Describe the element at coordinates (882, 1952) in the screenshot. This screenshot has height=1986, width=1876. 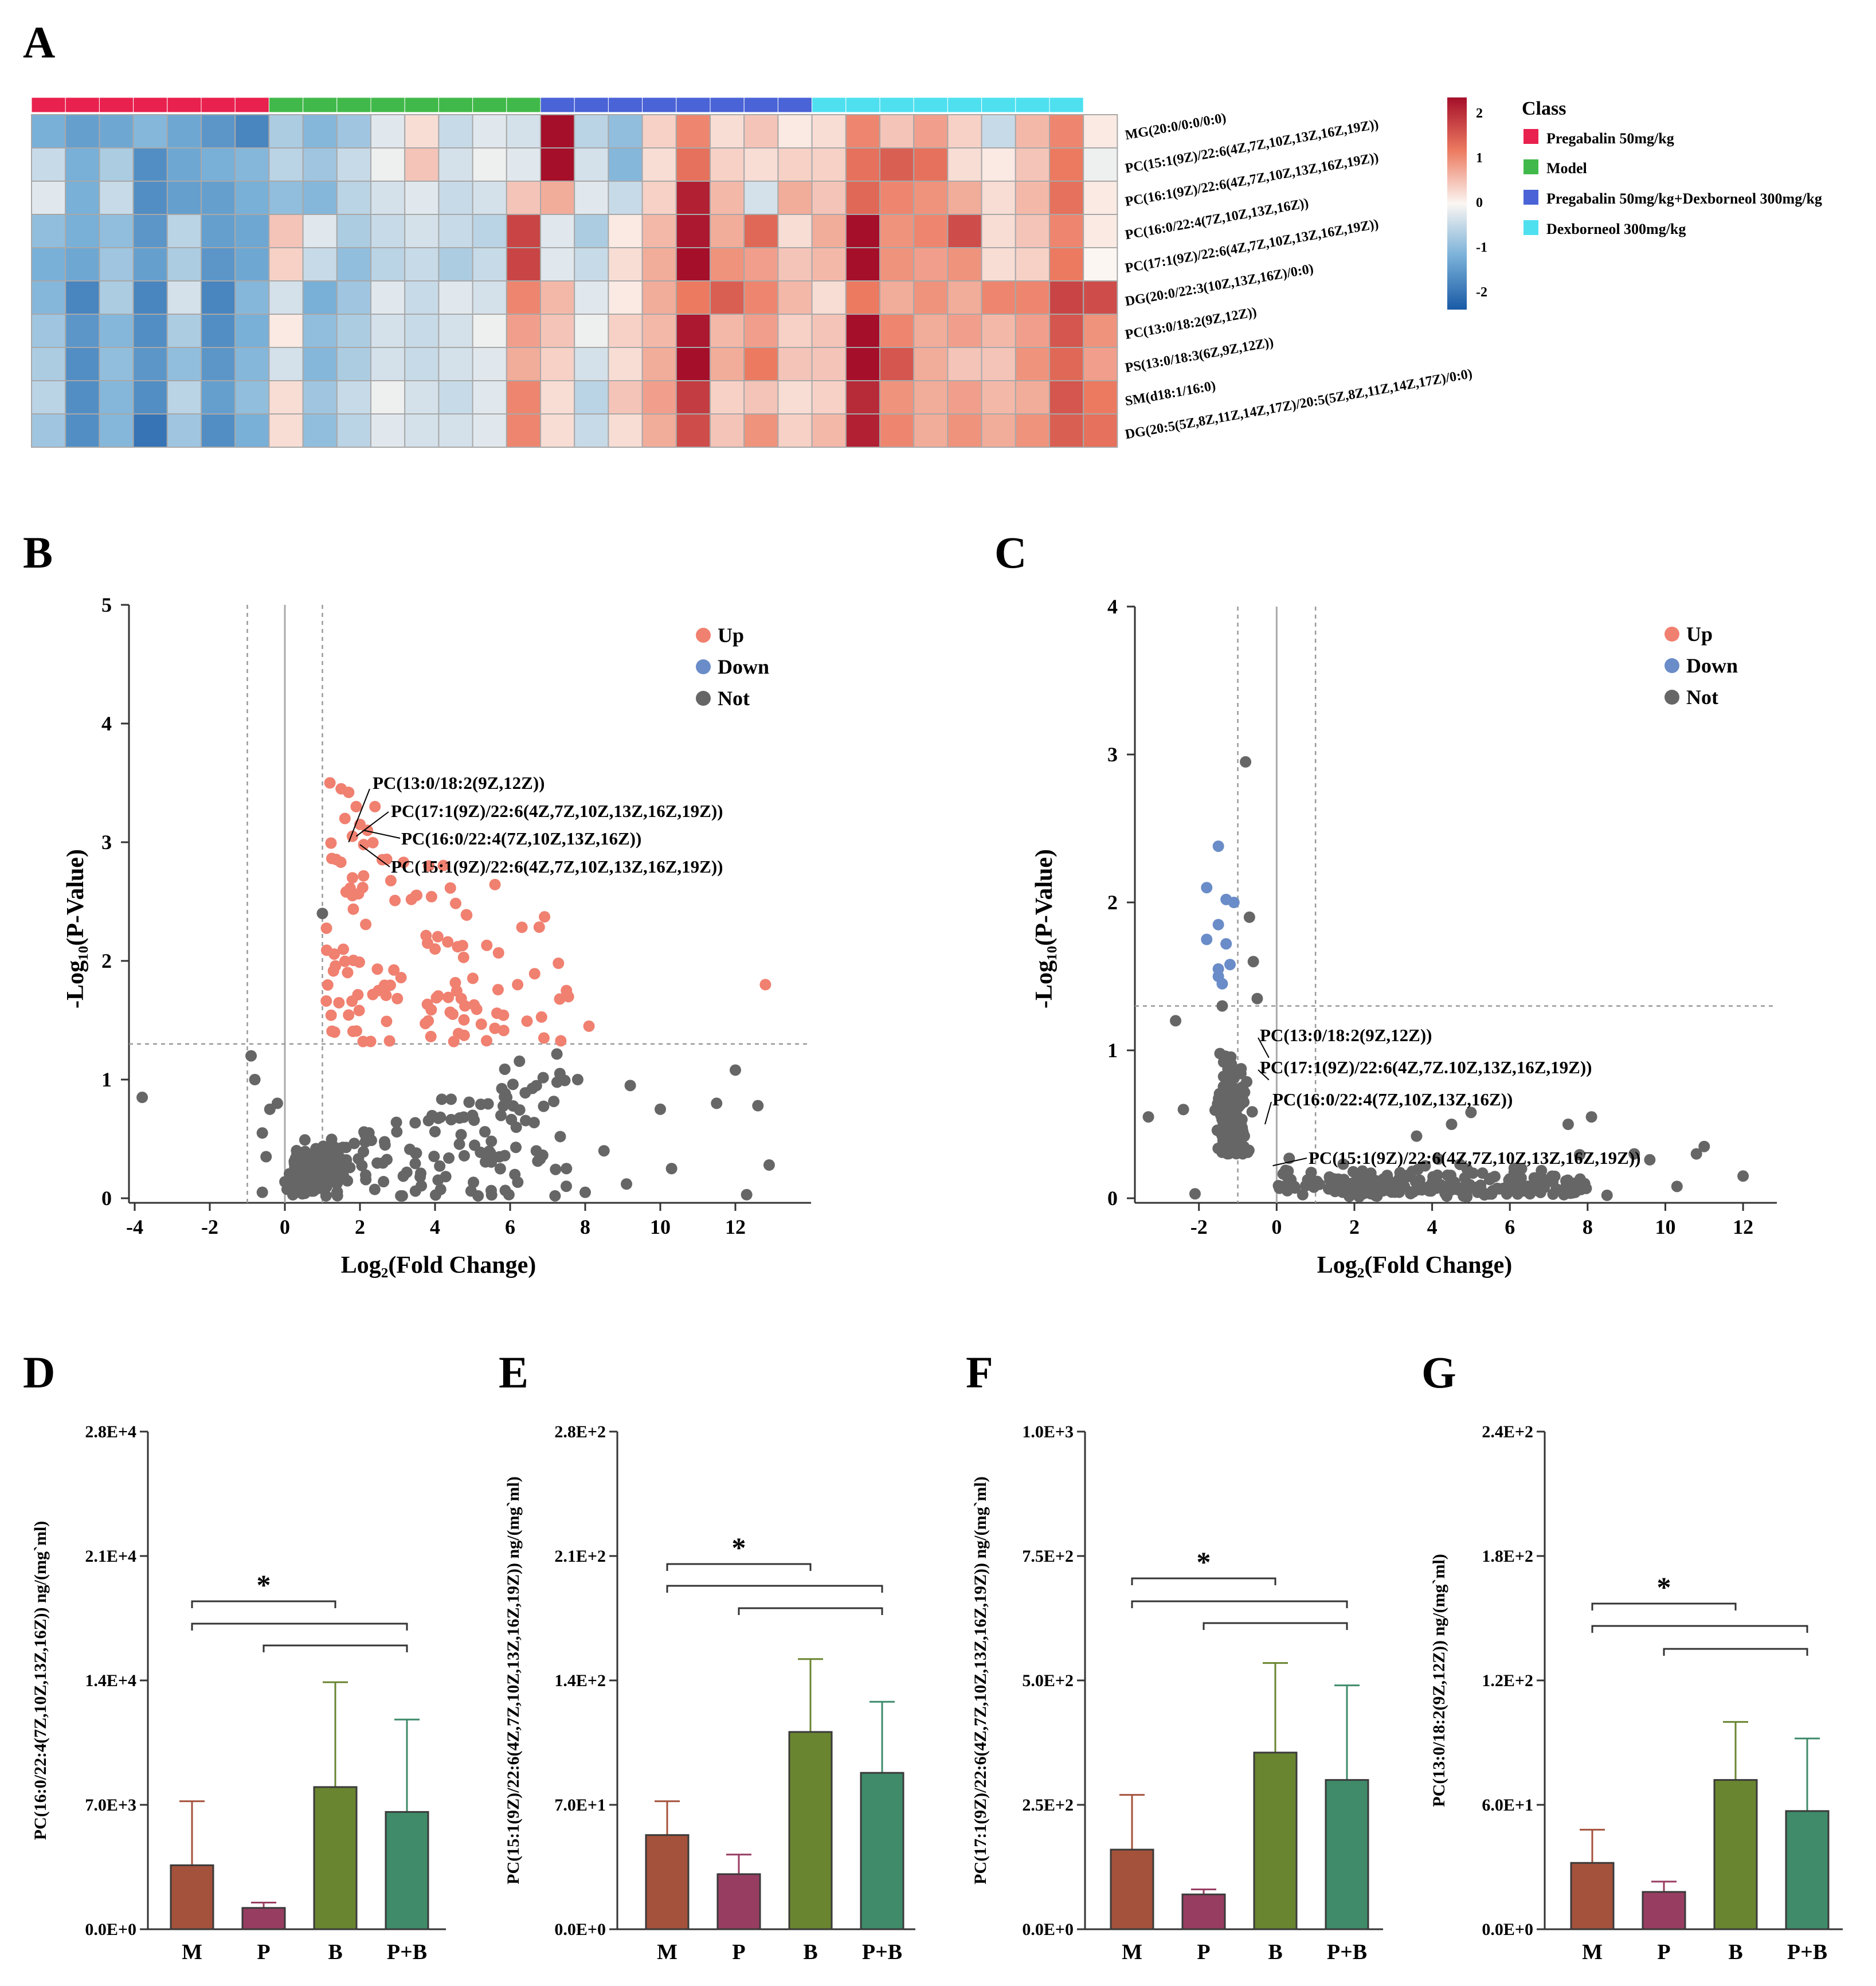
I see `category-label: P+B` at that location.